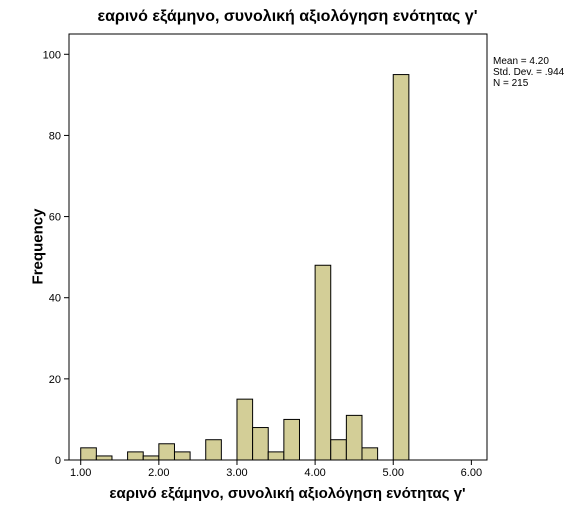 The width and height of the screenshot is (575, 508). Describe the element at coordinates (236, 473) in the screenshot. I see `x-tick-label: 3.00` at that location.